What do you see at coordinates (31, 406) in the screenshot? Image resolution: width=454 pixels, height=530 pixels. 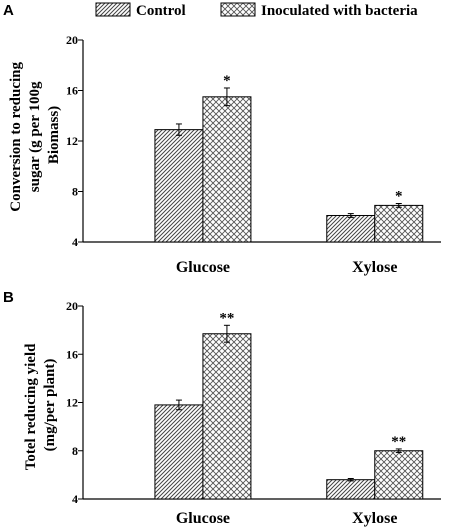 I see `y-axis-label-b-line-1: Totel reducing yield` at bounding box center [31, 406].